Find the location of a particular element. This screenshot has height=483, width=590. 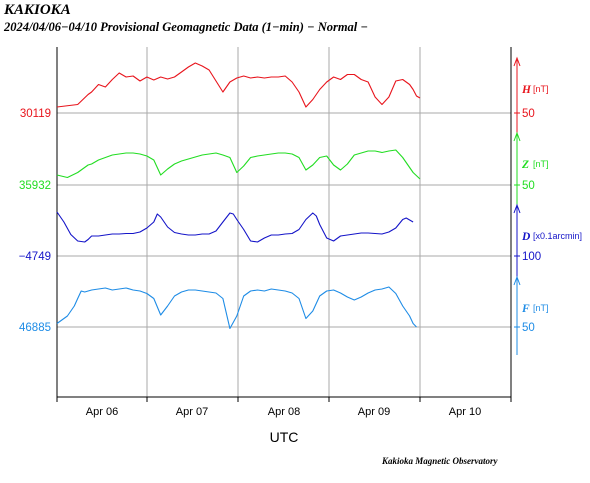

x-tick-label-3: Apr 09 is located at coordinates (374, 412).